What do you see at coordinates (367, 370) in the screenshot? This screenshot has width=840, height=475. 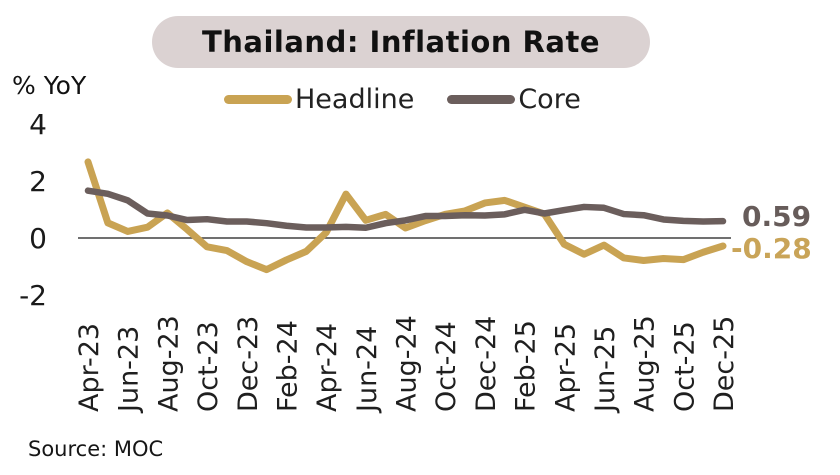 I see `x-axis-tick-label: Jun-24` at bounding box center [367, 370].